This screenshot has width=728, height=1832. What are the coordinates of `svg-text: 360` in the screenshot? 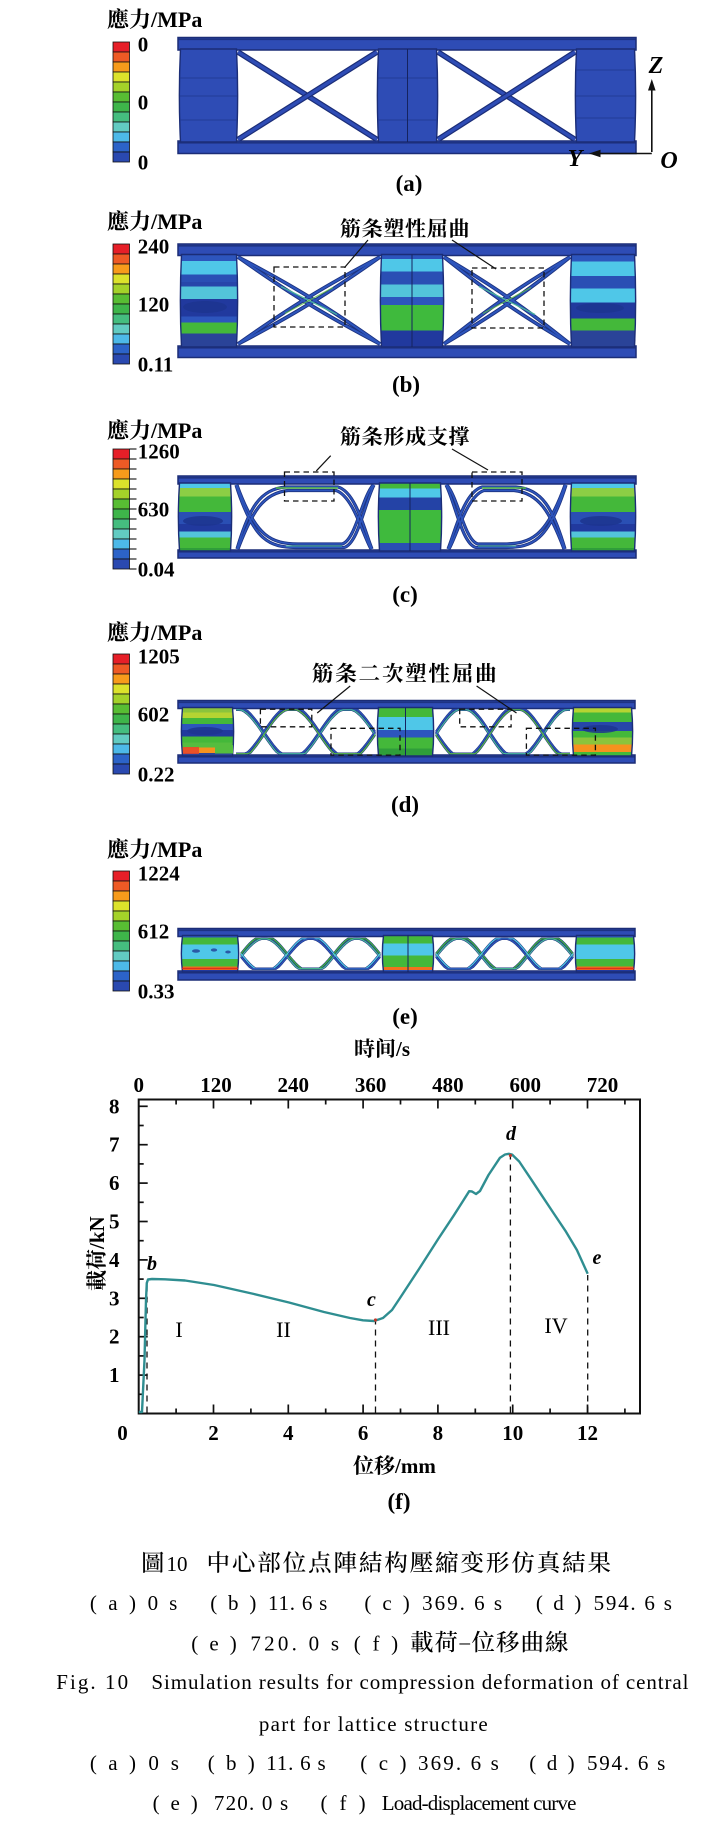 It's located at (371, 1085).